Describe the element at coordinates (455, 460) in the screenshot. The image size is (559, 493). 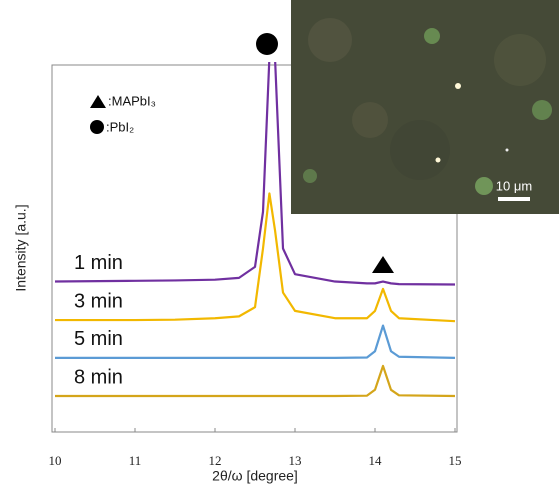
I see `x-tick-label: 15` at that location.